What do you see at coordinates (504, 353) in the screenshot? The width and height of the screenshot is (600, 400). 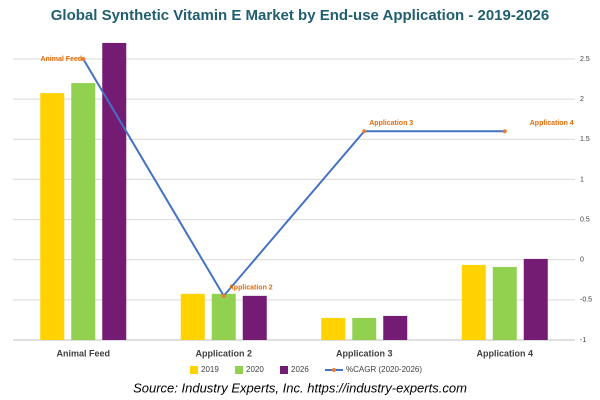 I see `x-tick-label: Application 4` at bounding box center [504, 353].